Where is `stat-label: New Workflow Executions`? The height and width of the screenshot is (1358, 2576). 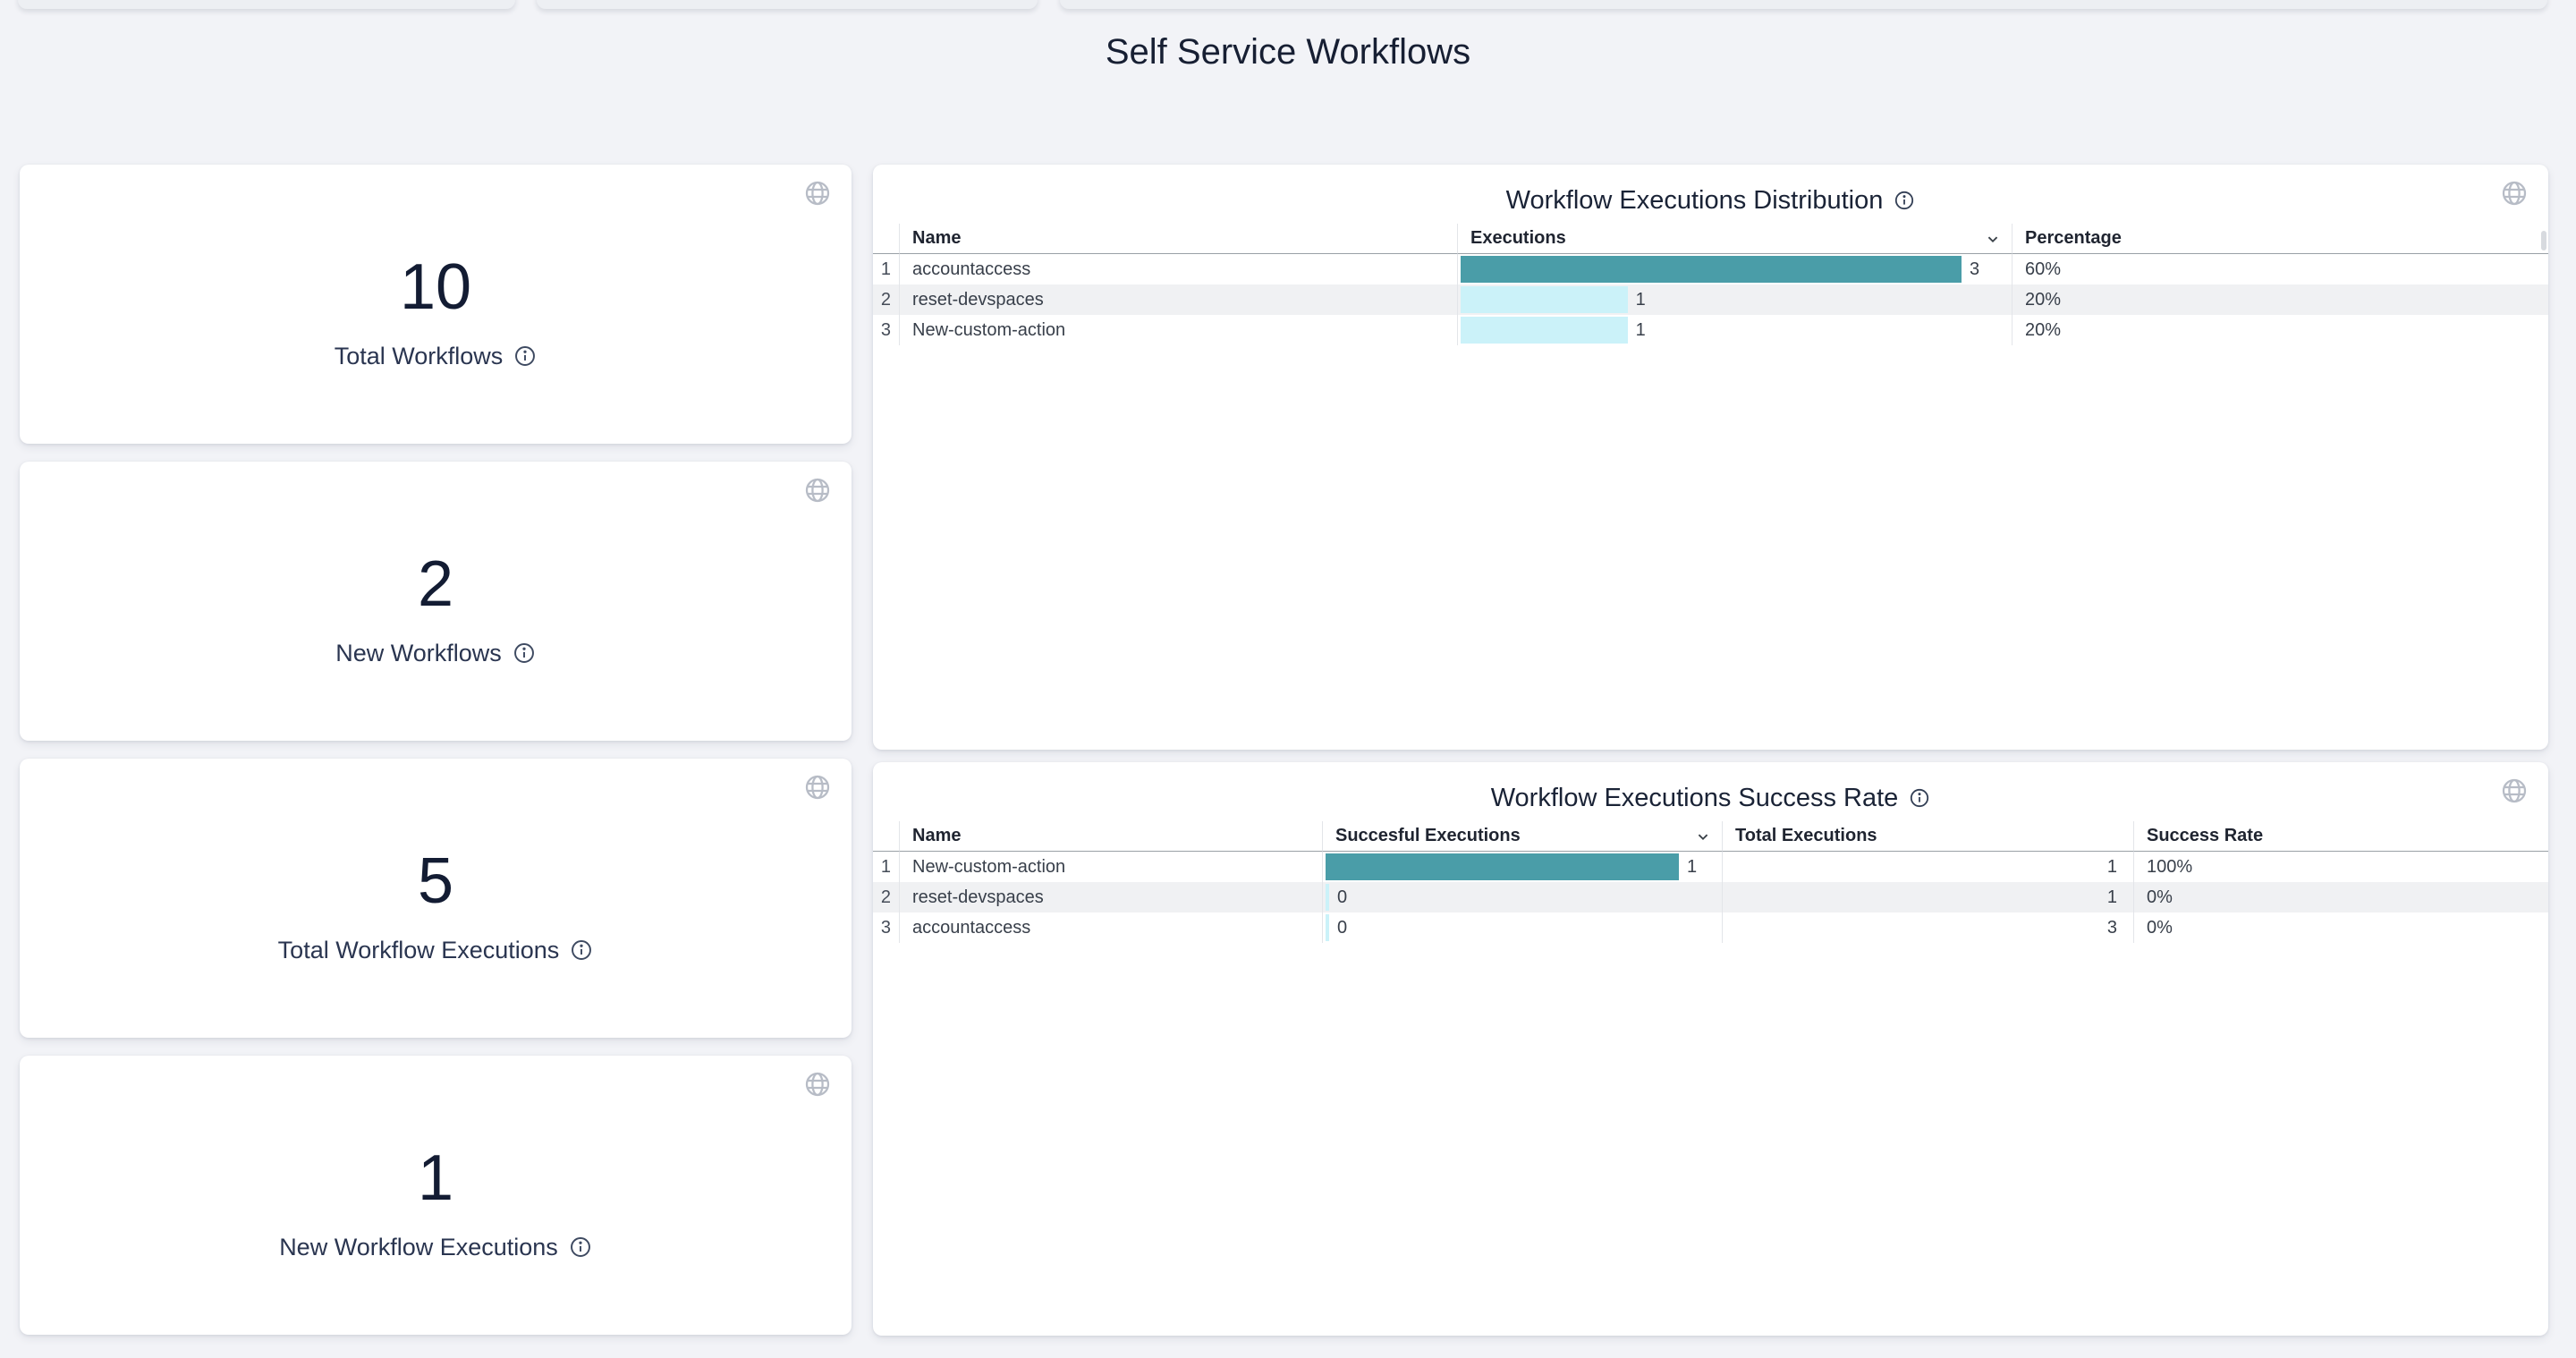
stat-label: New Workflow Executions is located at coordinates (418, 1247).